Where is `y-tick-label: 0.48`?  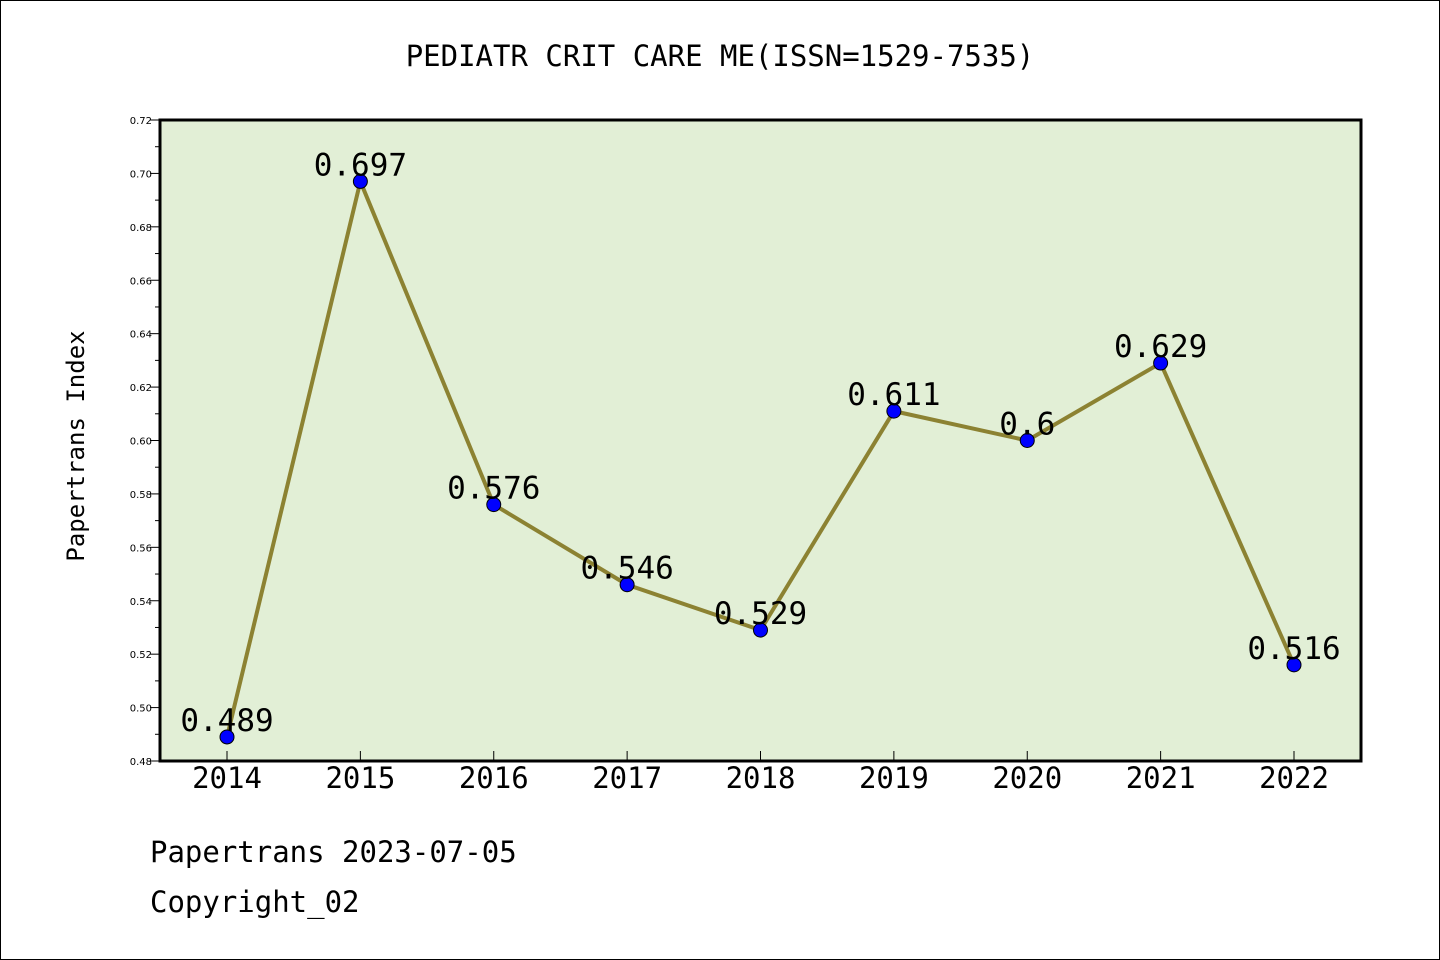
y-tick-label: 0.48 is located at coordinates (141, 762).